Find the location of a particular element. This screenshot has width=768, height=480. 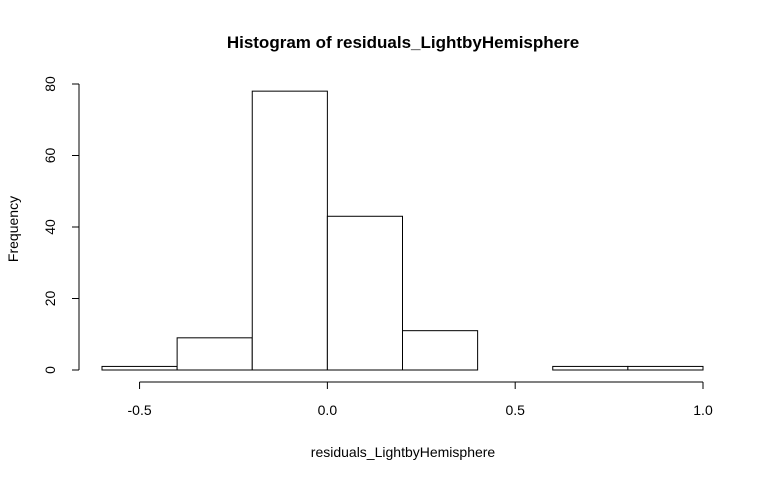

x-tick-label-2: 0.5 is located at coordinates (515, 410).